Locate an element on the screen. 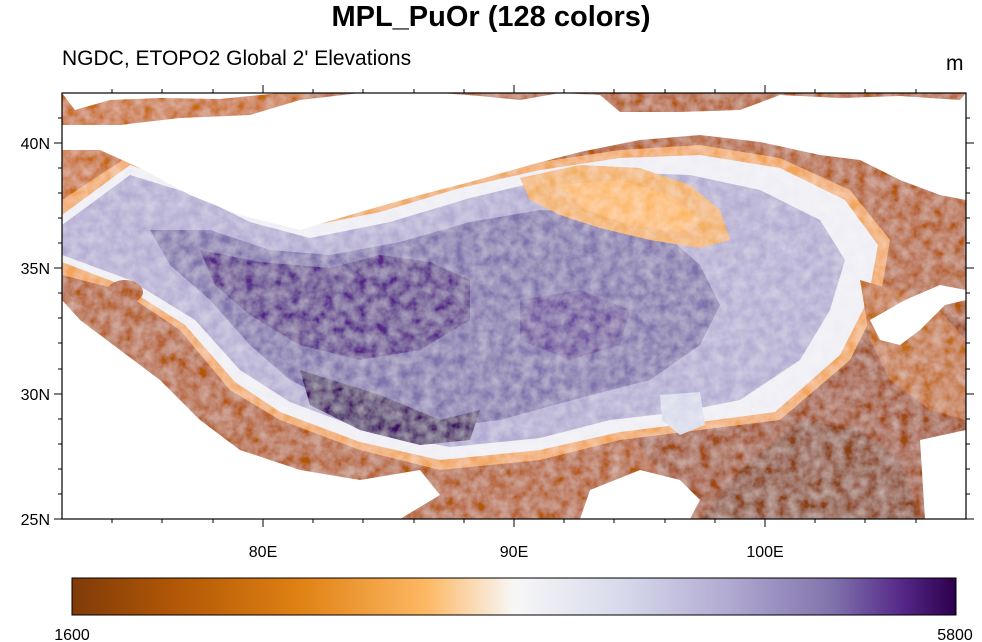 Image resolution: width=982 pixels, height=642 pixels. colorbar is located at coordinates (514, 596).